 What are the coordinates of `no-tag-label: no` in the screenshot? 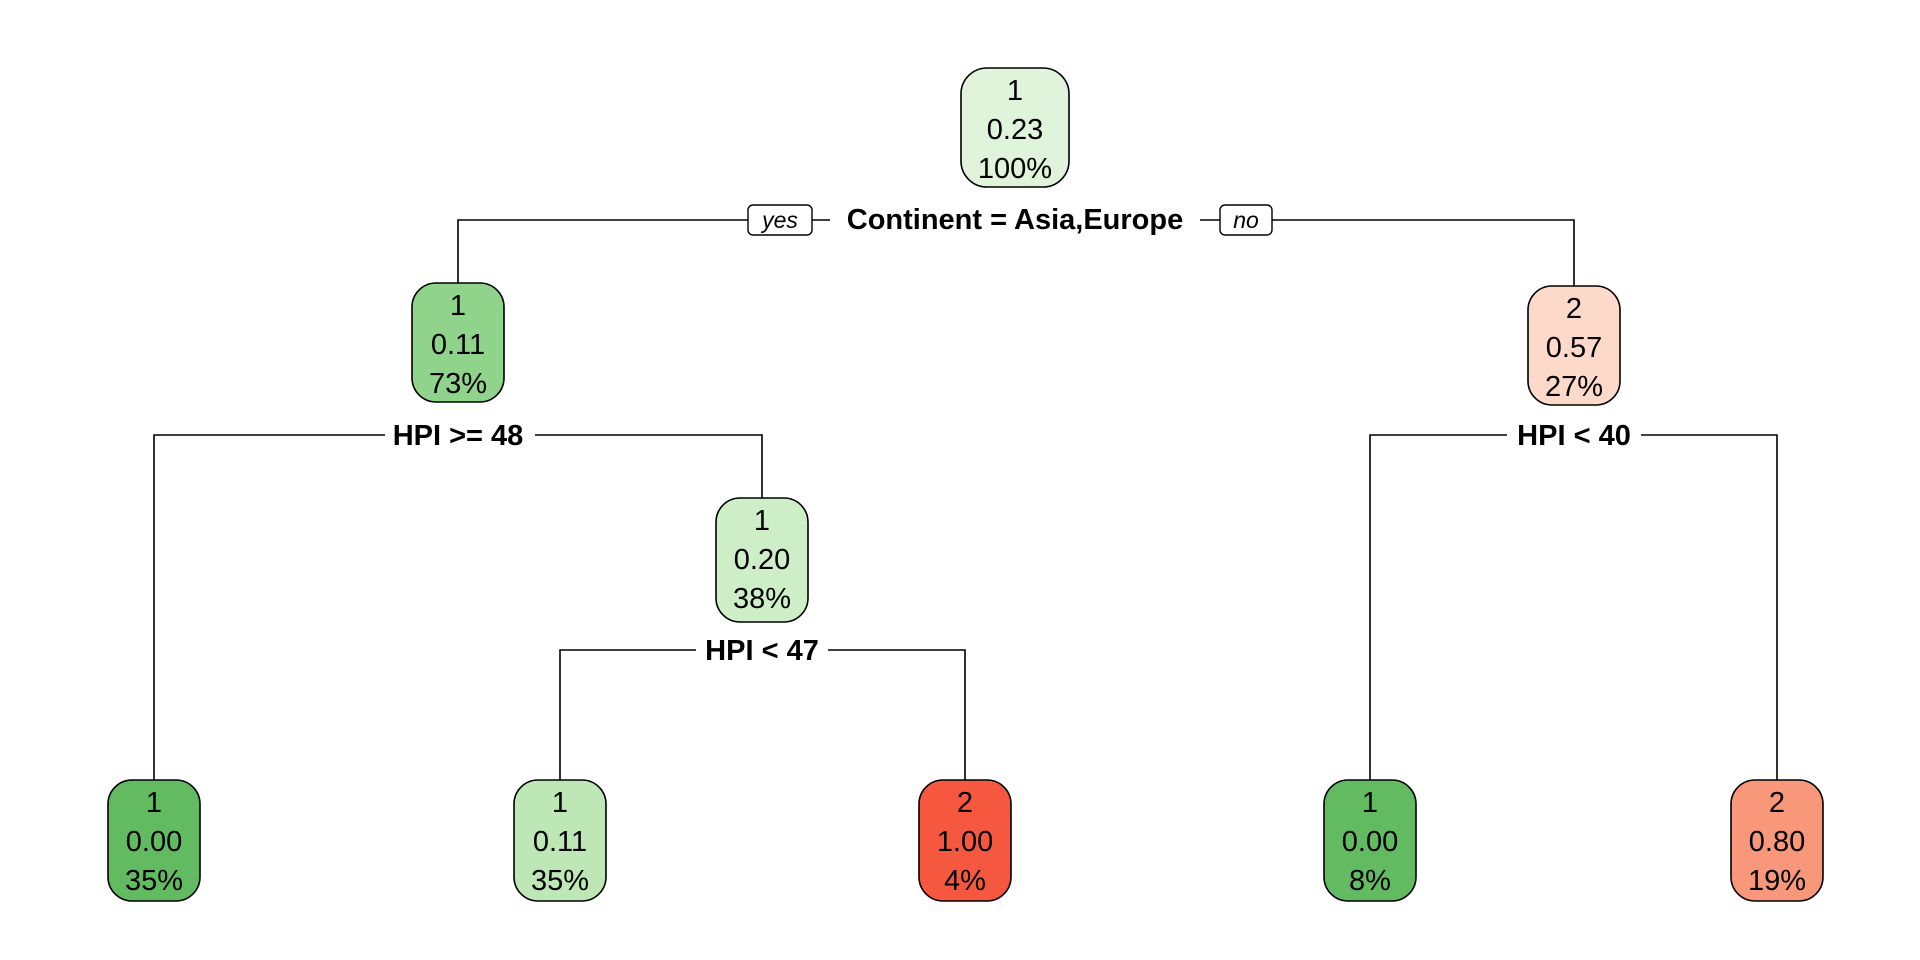 It's located at (1246, 220).